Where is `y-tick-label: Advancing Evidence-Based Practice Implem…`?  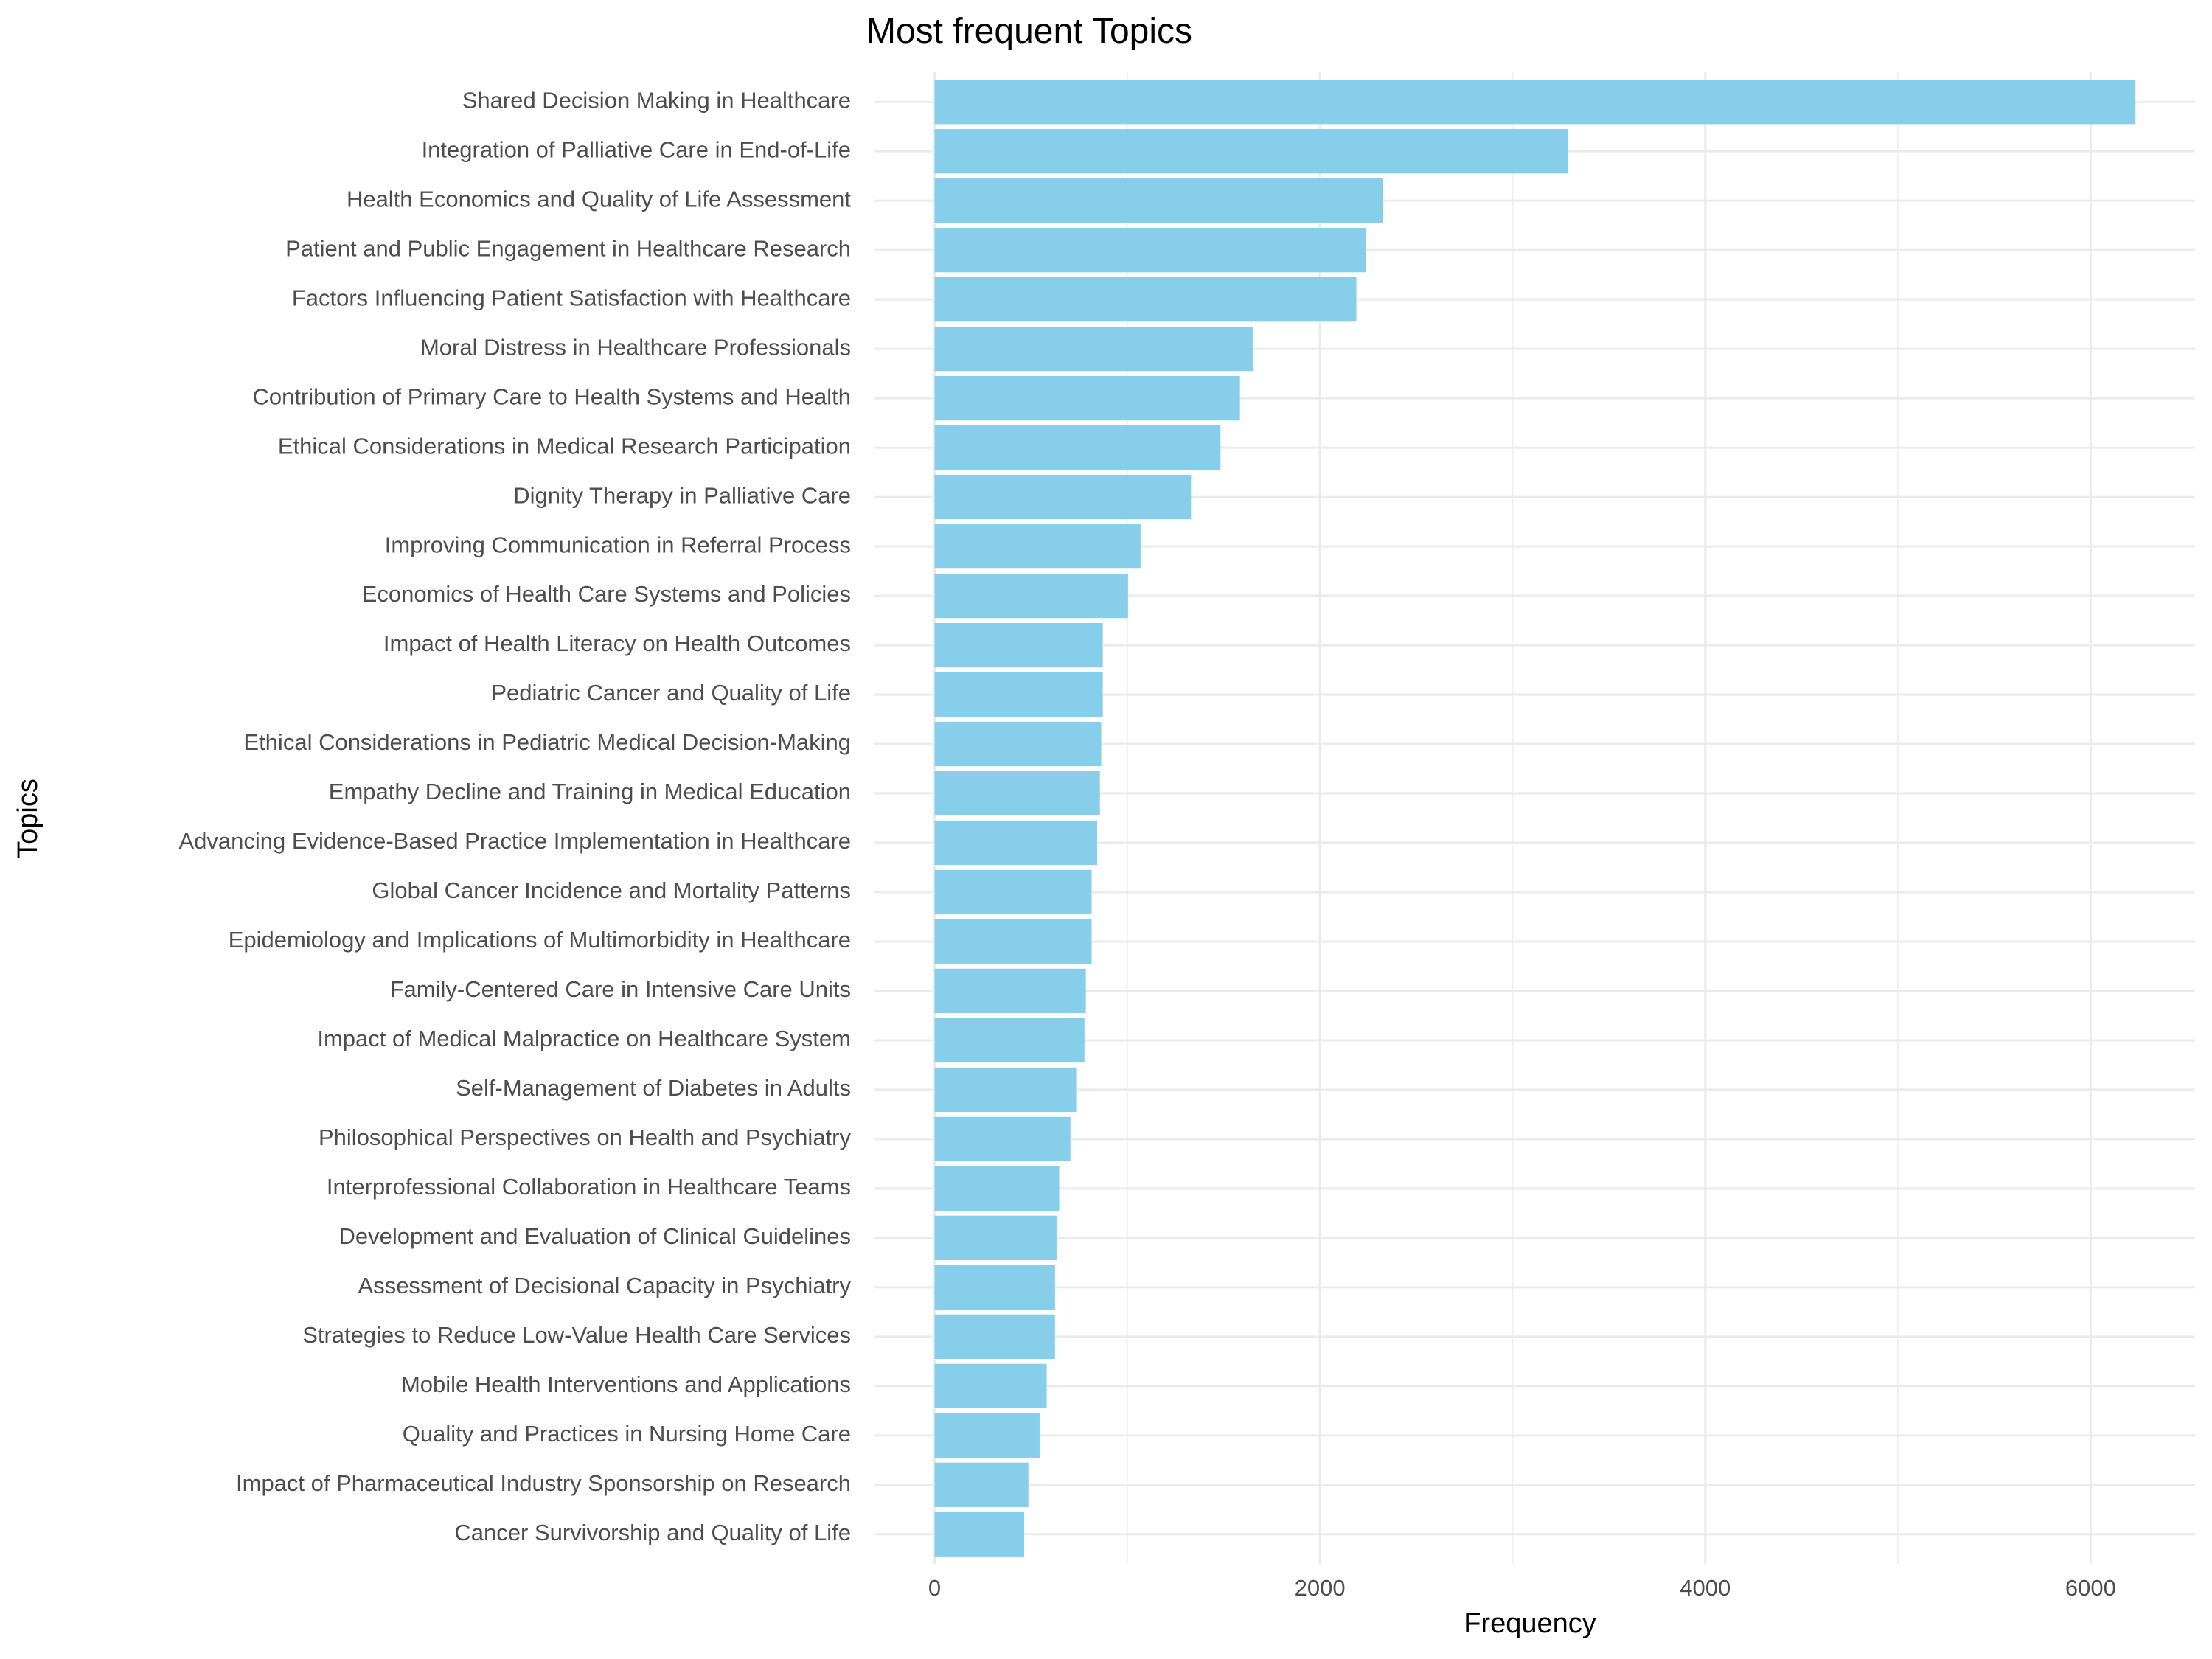 y-tick-label: Advancing Evidence-Based Practice Implem… is located at coordinates (514, 841).